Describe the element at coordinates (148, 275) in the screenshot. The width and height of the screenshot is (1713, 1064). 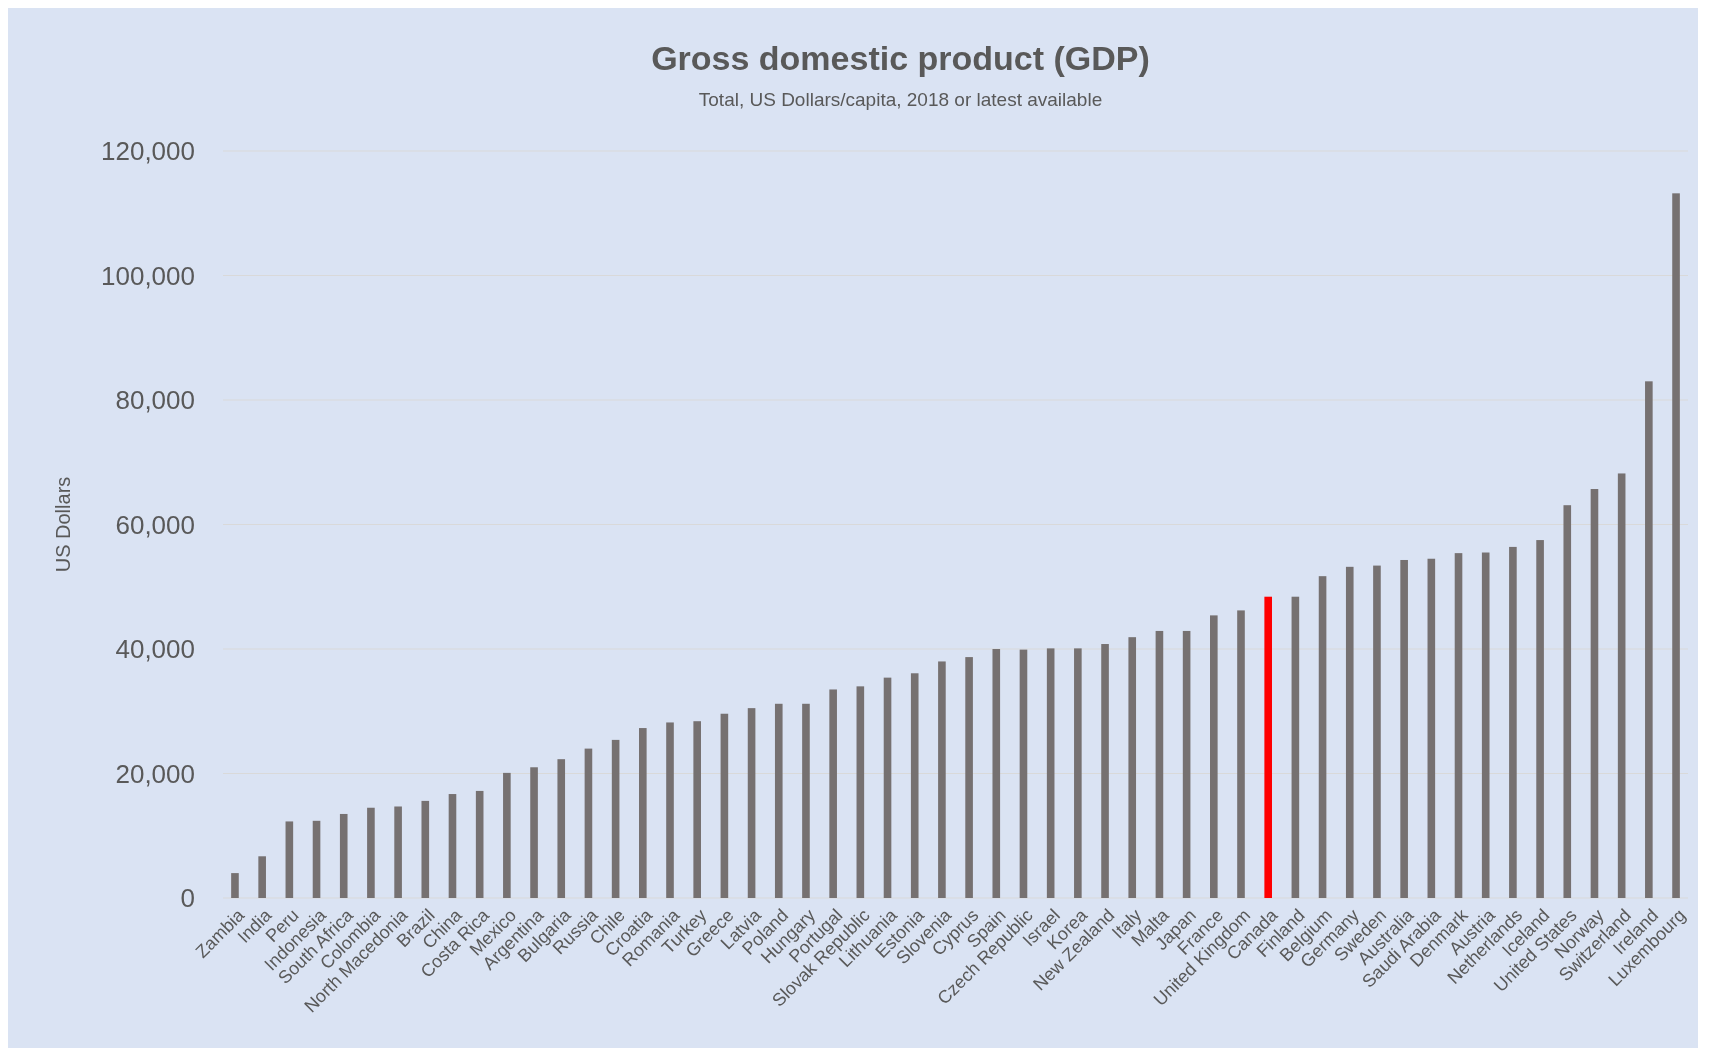
I see `y-tick-label: 100,000` at that location.